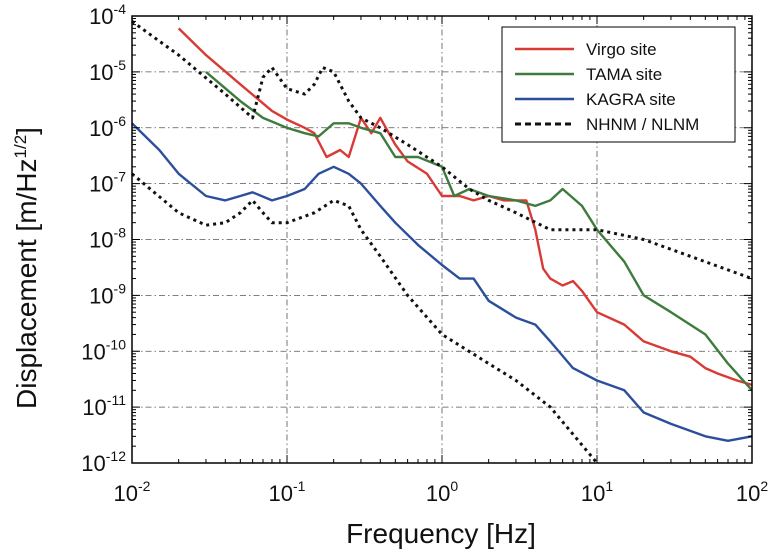 The width and height of the screenshot is (774, 556). I want to click on x-tick-label: 10⁻¹, so click(287, 492).